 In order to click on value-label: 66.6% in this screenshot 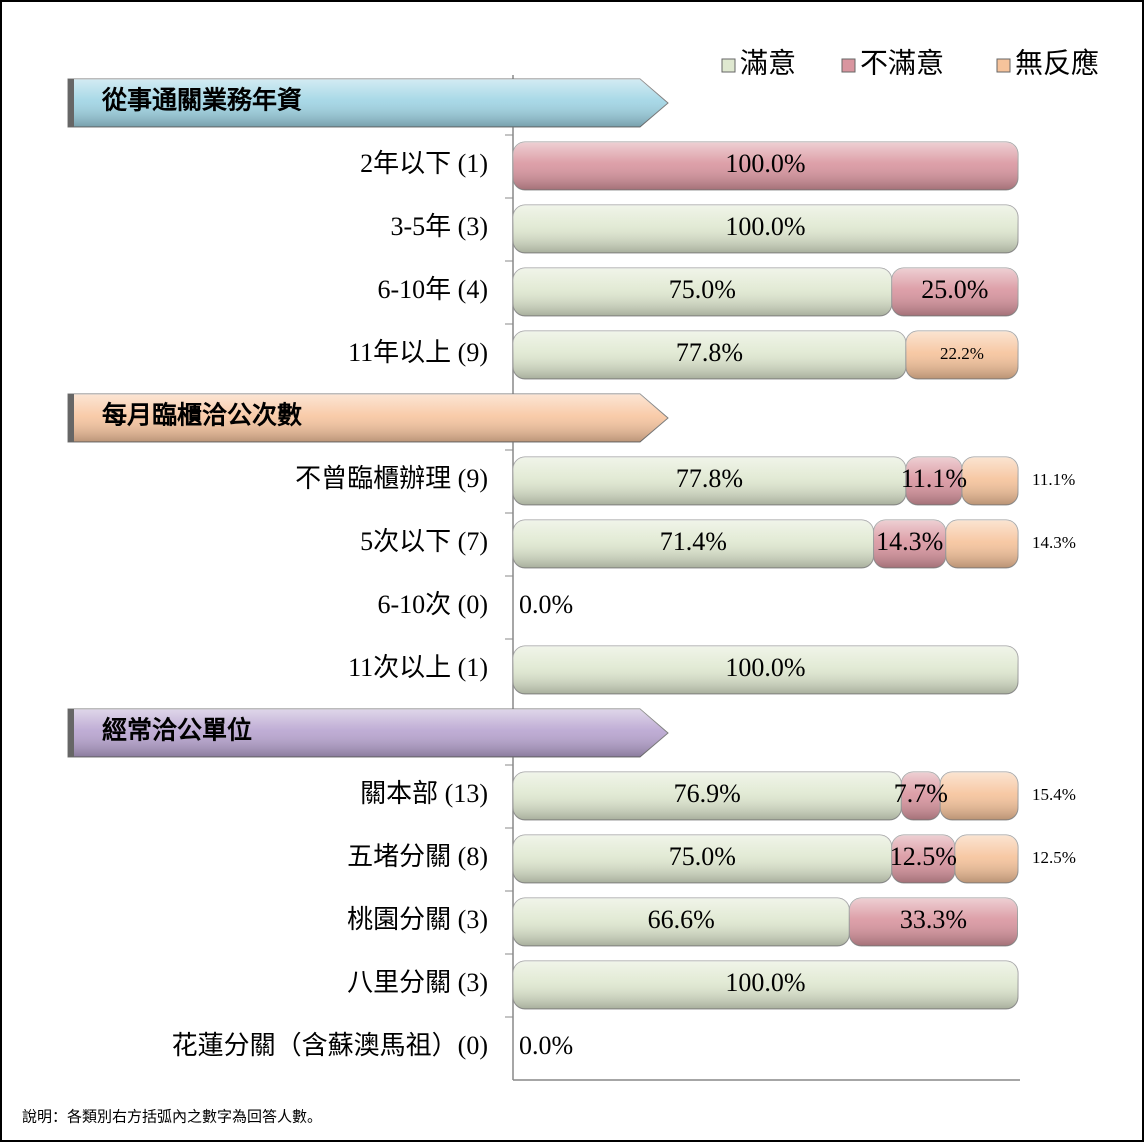, I will do `click(681, 919)`.